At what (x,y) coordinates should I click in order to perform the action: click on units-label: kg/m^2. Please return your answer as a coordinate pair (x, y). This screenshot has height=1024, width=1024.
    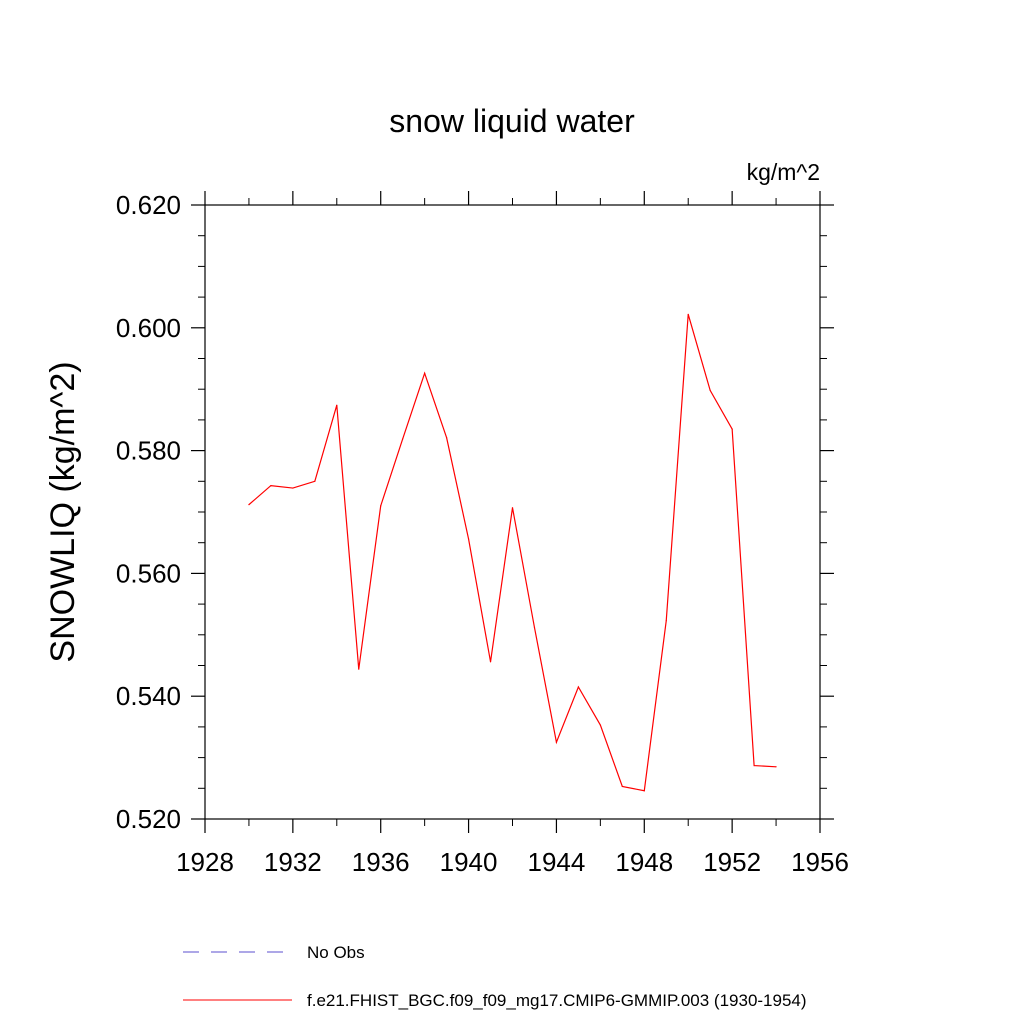
    Looking at the image, I should click on (783, 172).